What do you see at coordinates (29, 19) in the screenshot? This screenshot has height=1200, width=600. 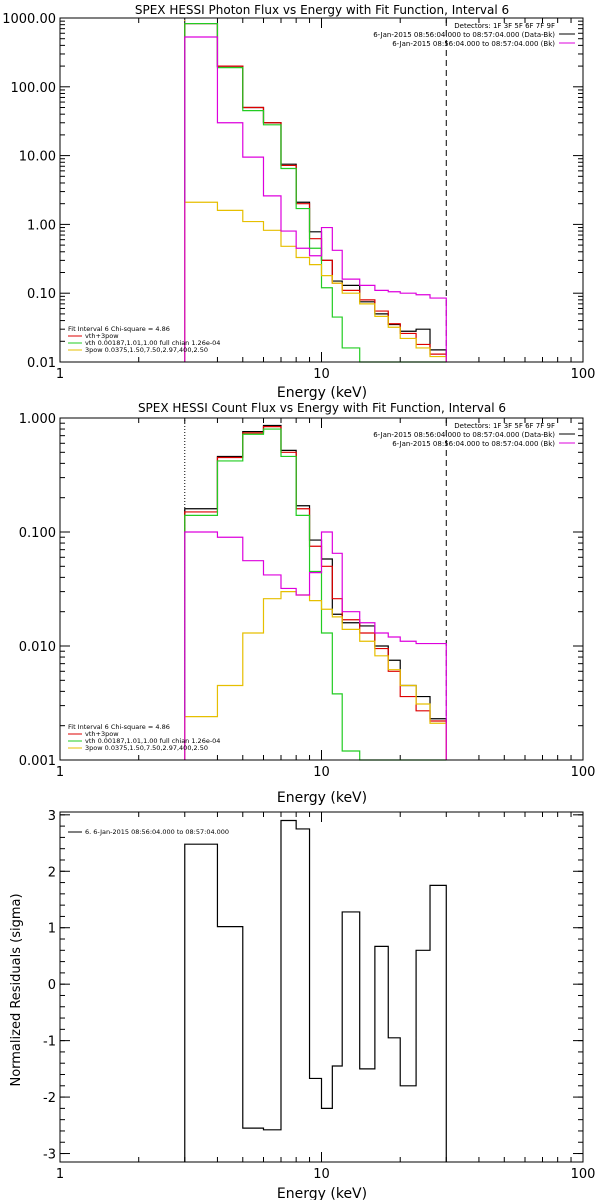 I see `y-tick-label: 1000.00` at bounding box center [29, 19].